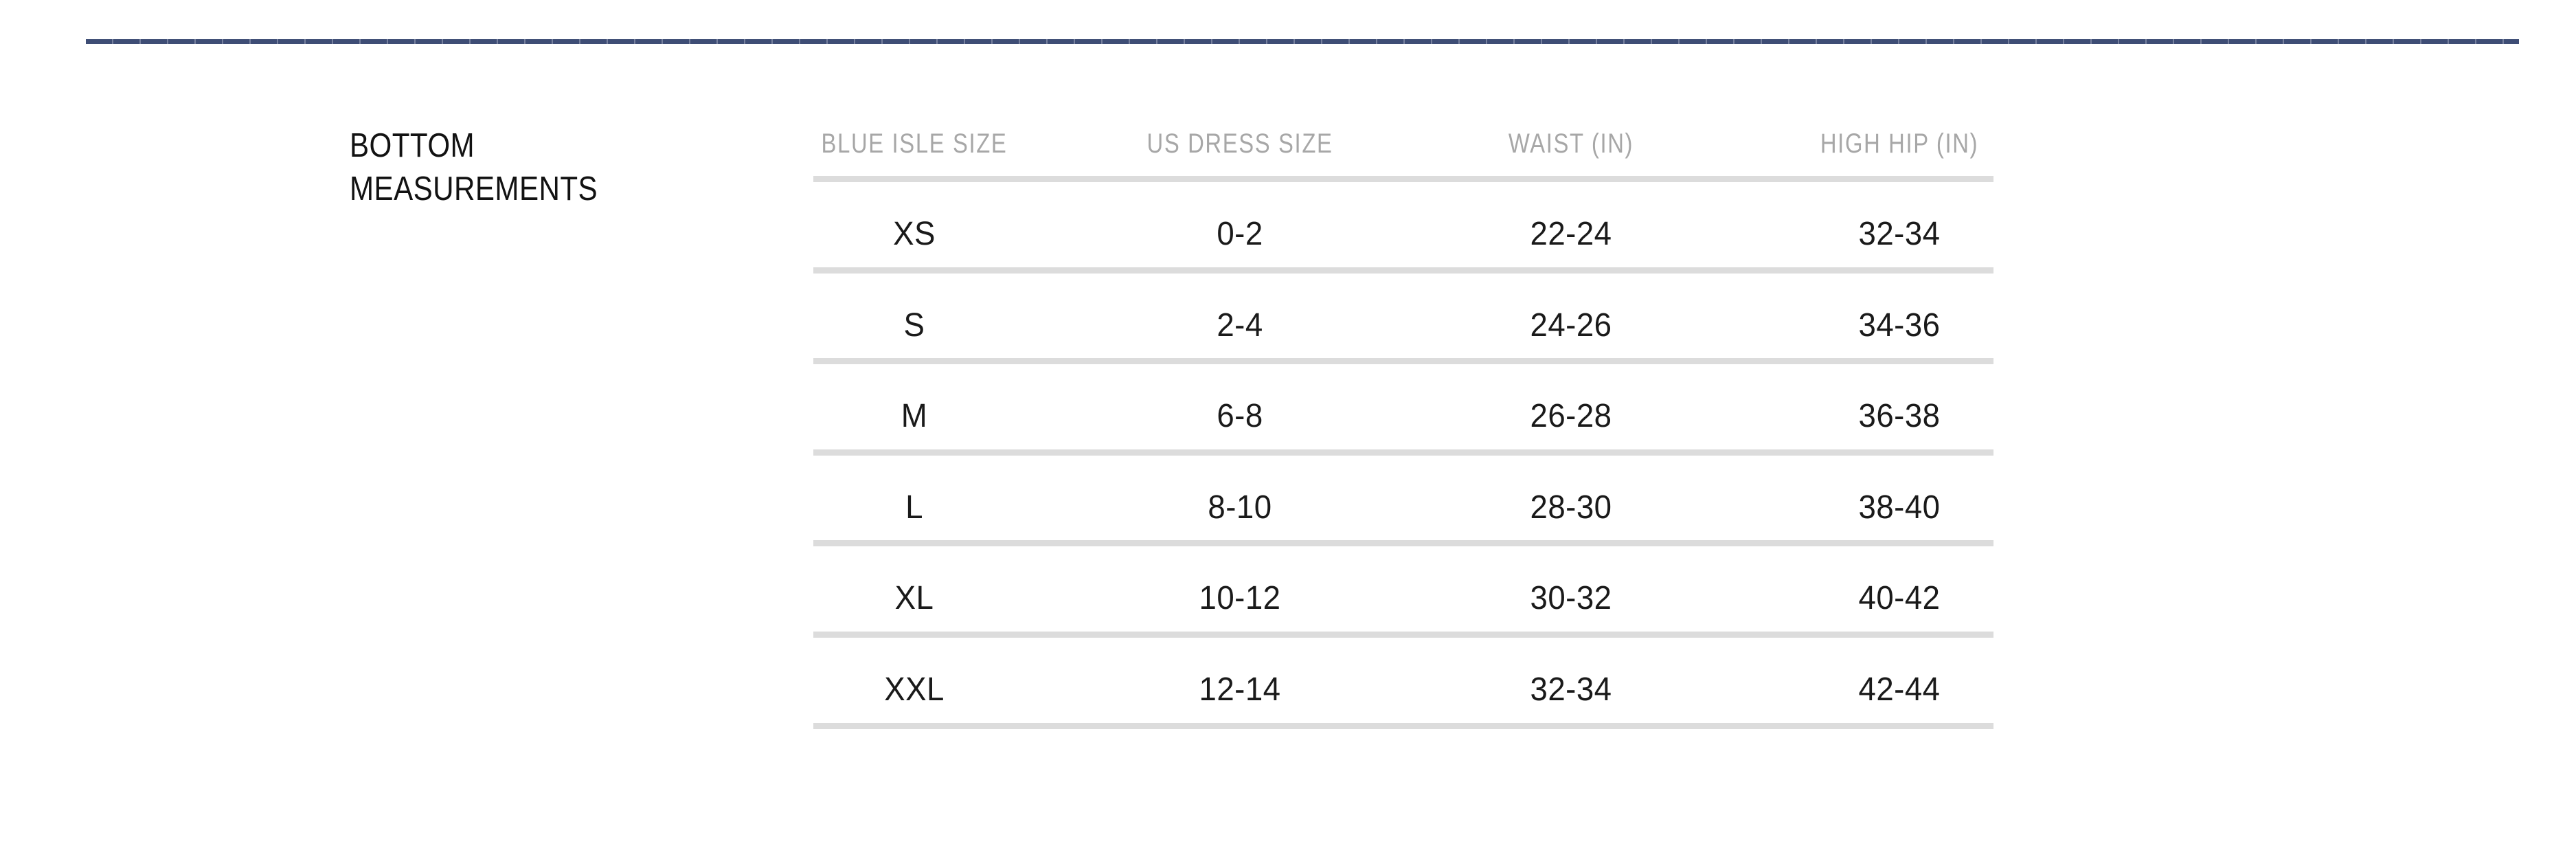  I want to click on us-dress-size-cell: 6-8, so click(1240, 416).